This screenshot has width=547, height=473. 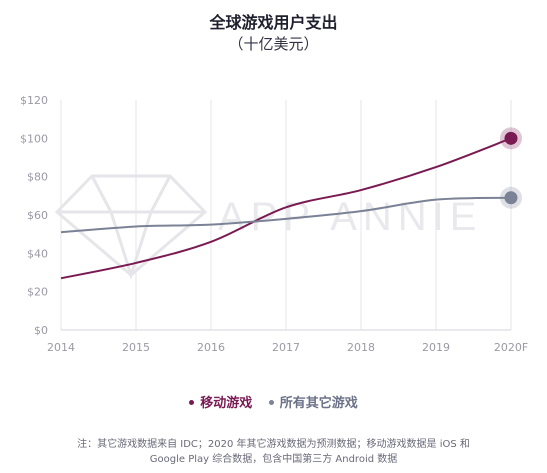 I want to click on x-tick-label: 2020F, so click(x=511, y=347).